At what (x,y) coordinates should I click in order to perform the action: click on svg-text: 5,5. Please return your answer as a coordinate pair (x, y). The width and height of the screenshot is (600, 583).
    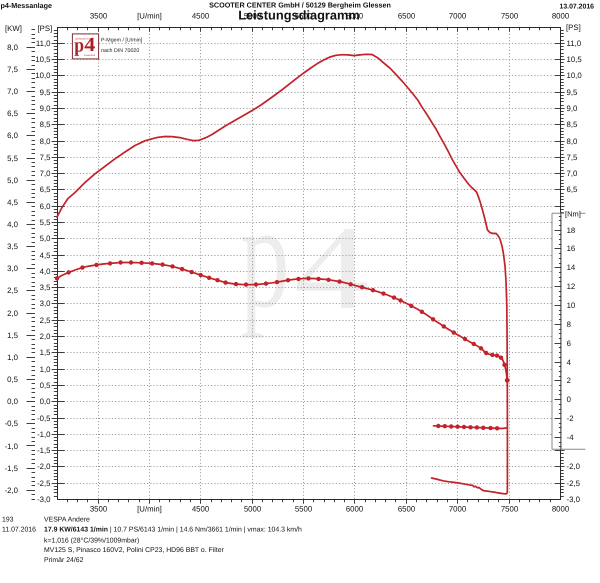
    Looking at the image, I should click on (46, 222).